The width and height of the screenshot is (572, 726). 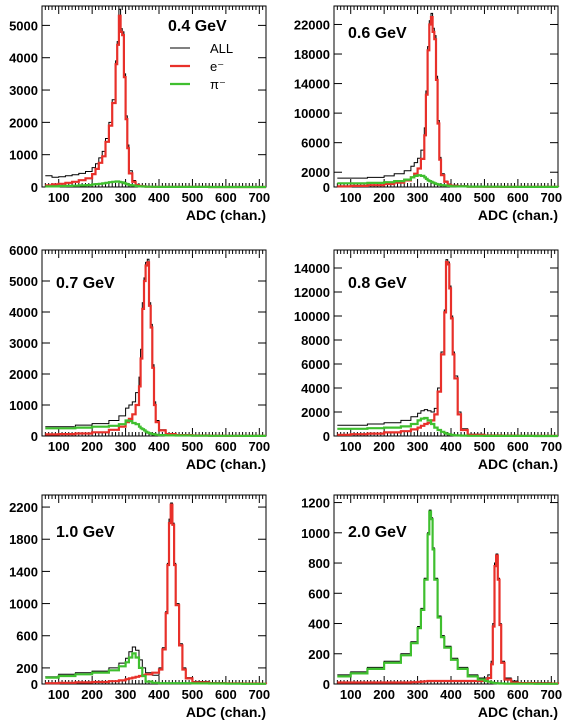 What do you see at coordinates (312, 24) in the screenshot?
I see `y-tick-label: 22000` at bounding box center [312, 24].